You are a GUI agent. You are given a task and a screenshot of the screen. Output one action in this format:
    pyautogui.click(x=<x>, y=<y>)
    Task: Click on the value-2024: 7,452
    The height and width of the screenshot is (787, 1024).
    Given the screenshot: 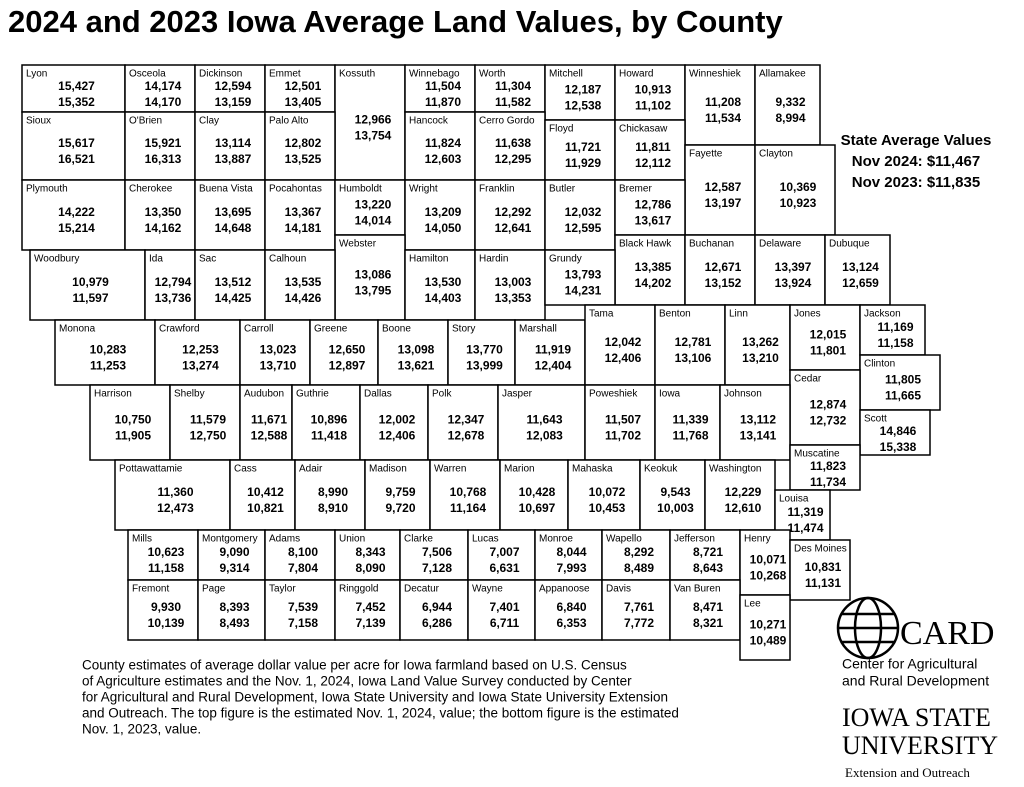 What is the action you would take?
    pyautogui.click(x=370, y=607)
    